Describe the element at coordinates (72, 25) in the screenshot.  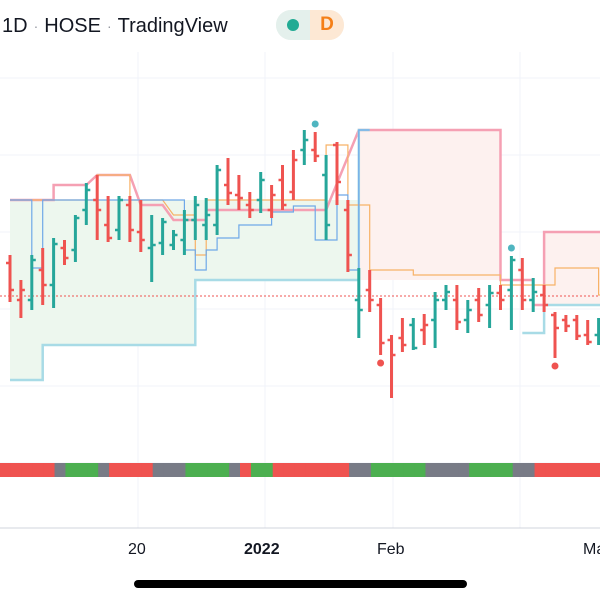
I see `exchange-label: HOSE` at that location.